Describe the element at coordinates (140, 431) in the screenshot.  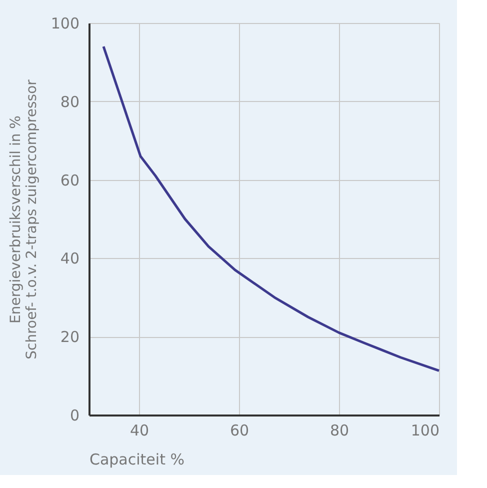
I see `x-tick-label: 40` at that location.